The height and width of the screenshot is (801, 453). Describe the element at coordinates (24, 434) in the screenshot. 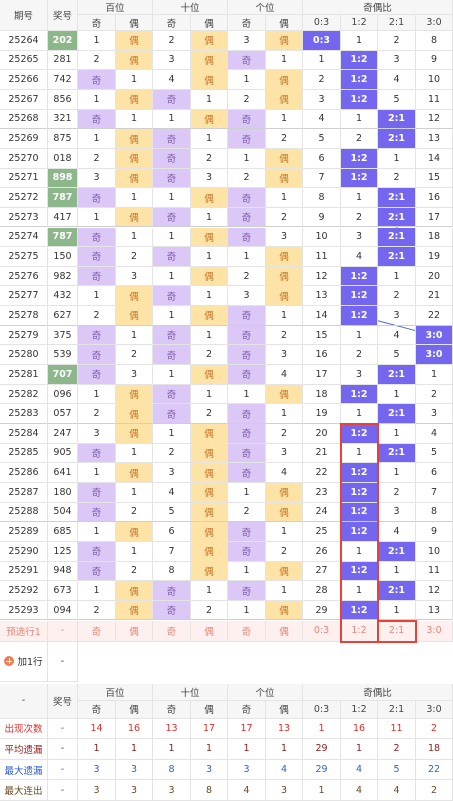

I see `period: 25284` at that location.